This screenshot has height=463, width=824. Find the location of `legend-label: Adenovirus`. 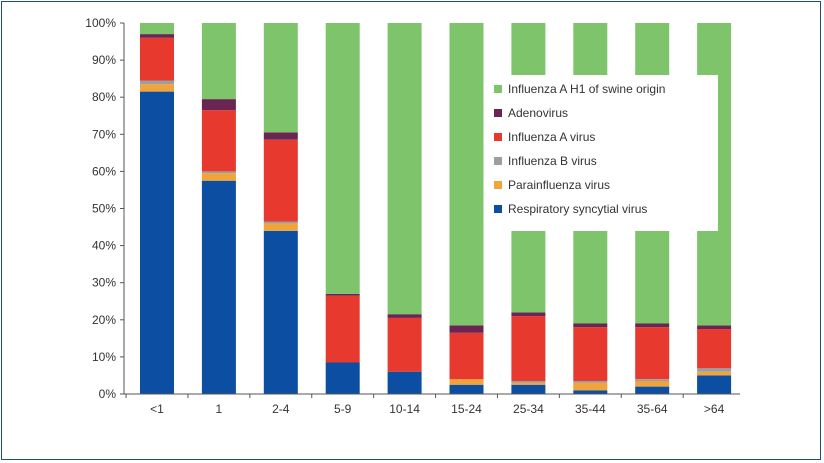

legend-label: Adenovirus is located at coordinates (538, 113).